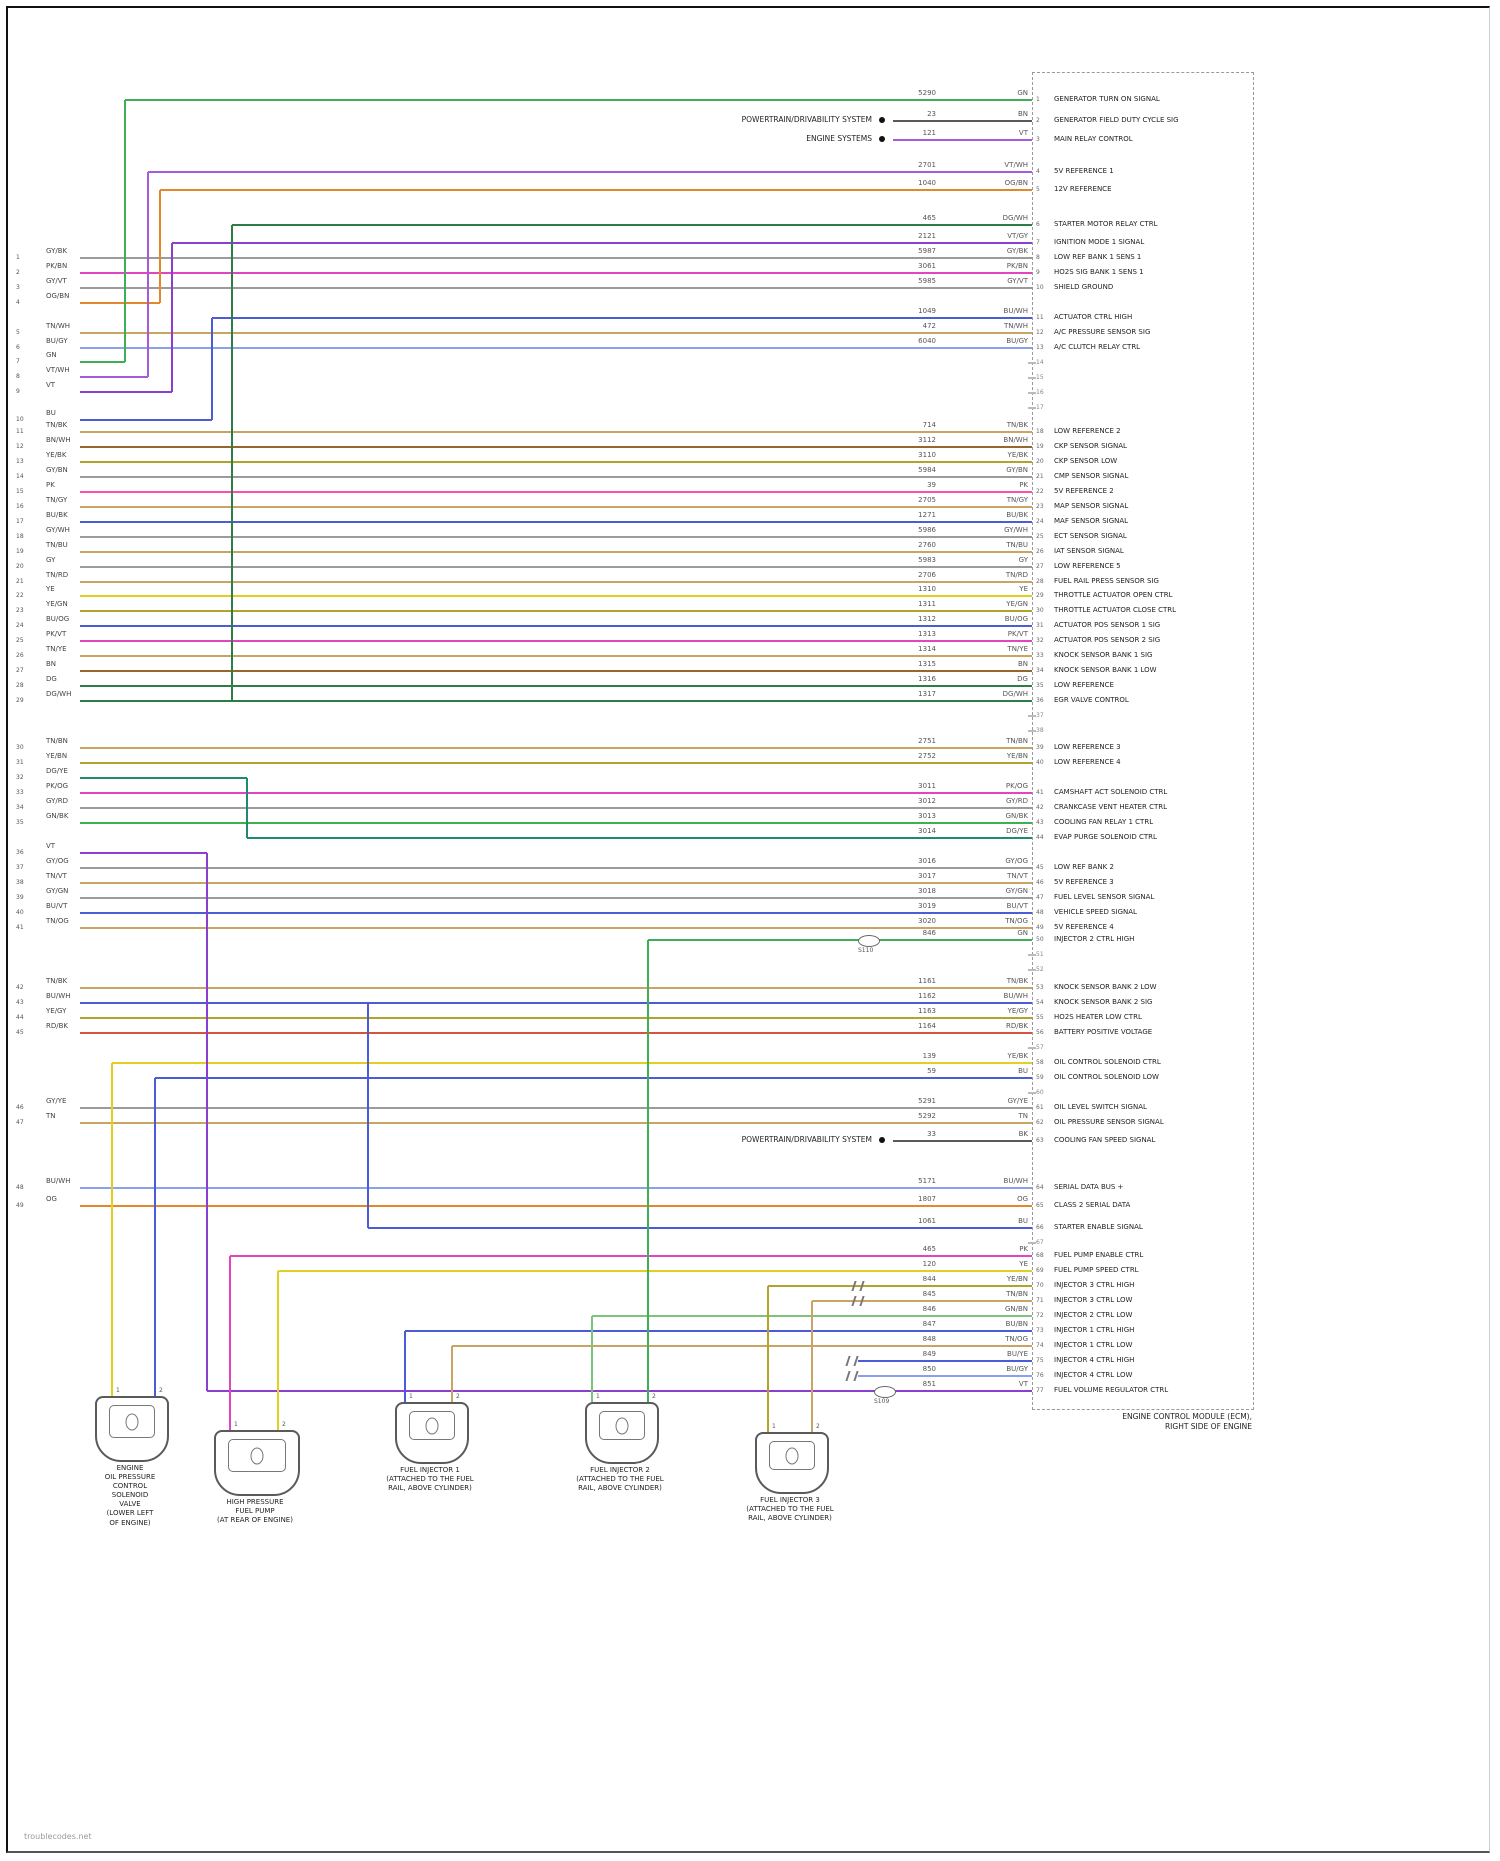 This screenshot has width=1500, height=1861. Describe the element at coordinates (18, 391) in the screenshot. I see `wire-left-pin-number: 9` at that location.